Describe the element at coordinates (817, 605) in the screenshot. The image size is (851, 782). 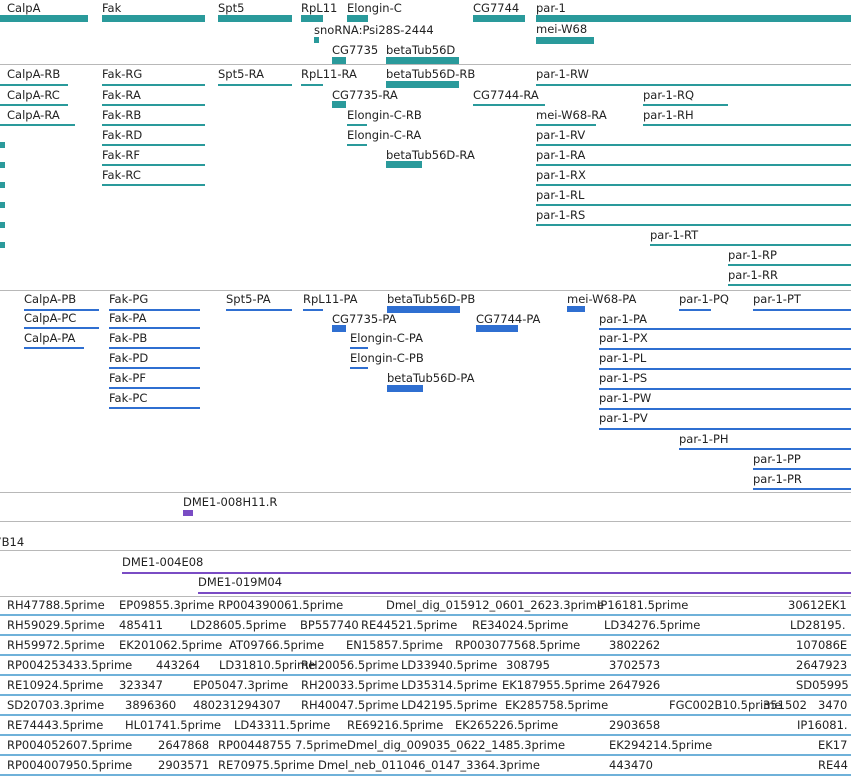
I see `est-label: 30612EK1` at that location.